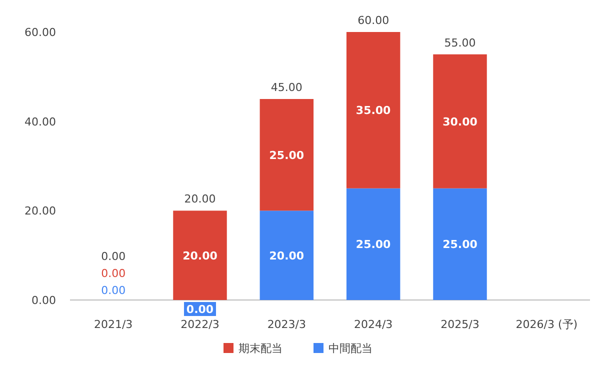  What do you see at coordinates (374, 20) in the screenshot?
I see `total-label: 60.00` at bounding box center [374, 20].